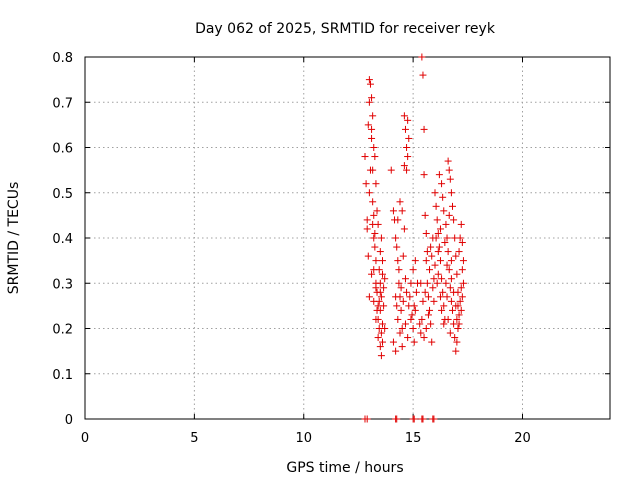 Image resolution: width=640 pixels, height=480 pixels. What do you see at coordinates (62, 330) in the screenshot?
I see `y-tick-label: 0.2` at bounding box center [62, 330].